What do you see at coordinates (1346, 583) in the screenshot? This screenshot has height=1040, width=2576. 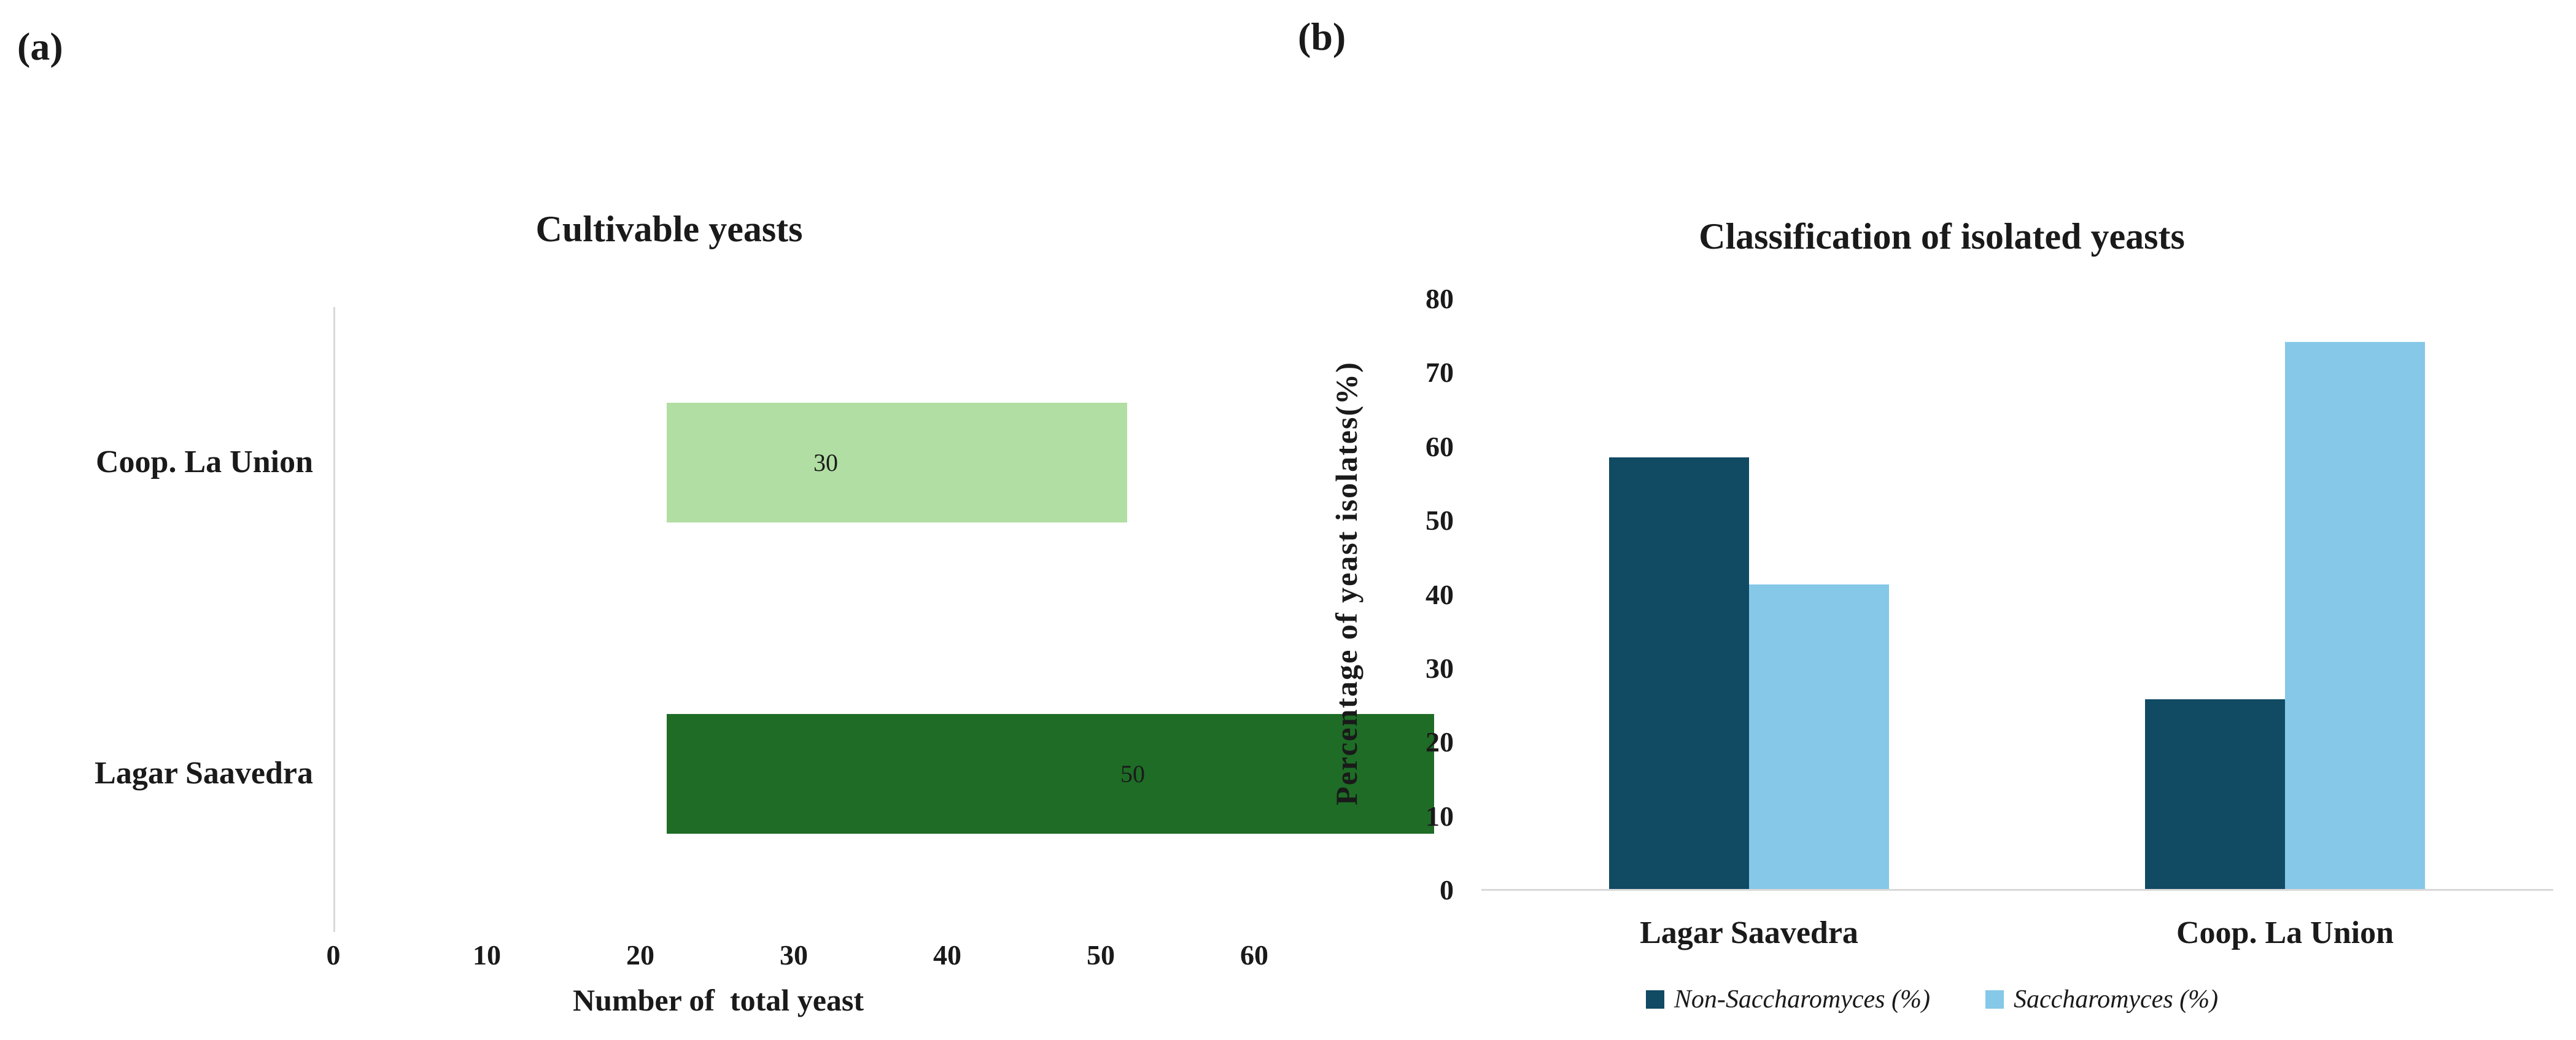 I see `chart-b-y-axis-label: Percentage of yeast isolates(%)` at bounding box center [1346, 583].